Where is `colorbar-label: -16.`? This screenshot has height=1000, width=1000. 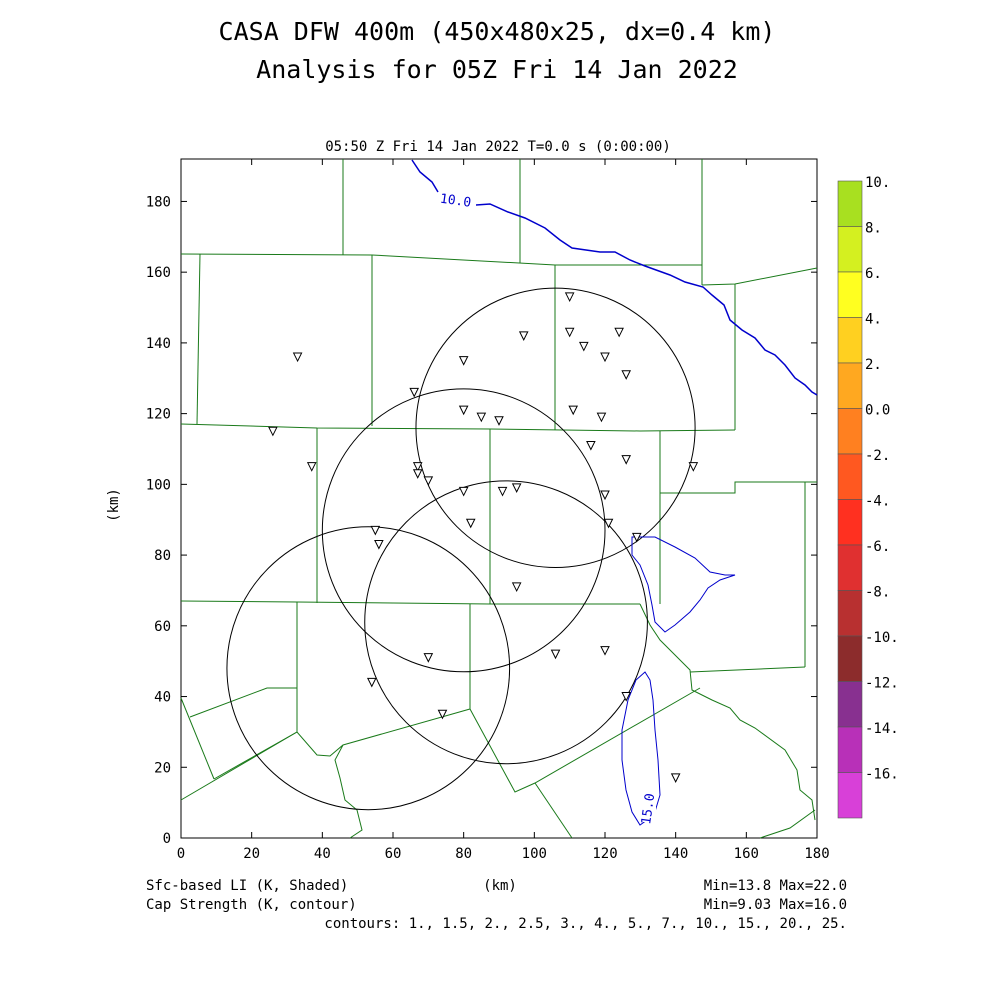 colorbar-label: -16. is located at coordinates (882, 775).